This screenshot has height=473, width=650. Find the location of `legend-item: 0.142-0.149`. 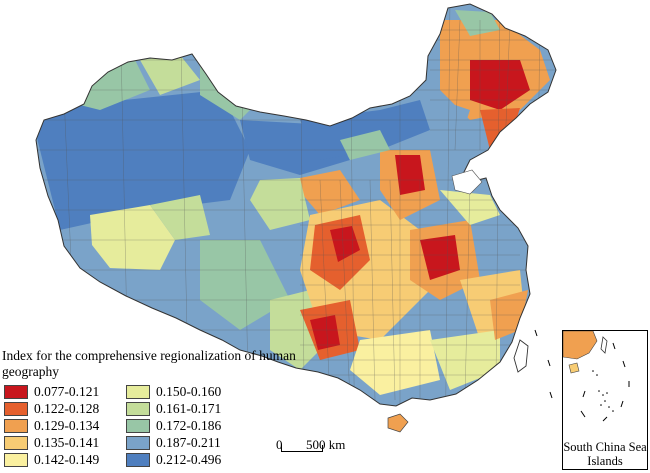

legend-item: 0.142-0.149 is located at coordinates (65, 459).